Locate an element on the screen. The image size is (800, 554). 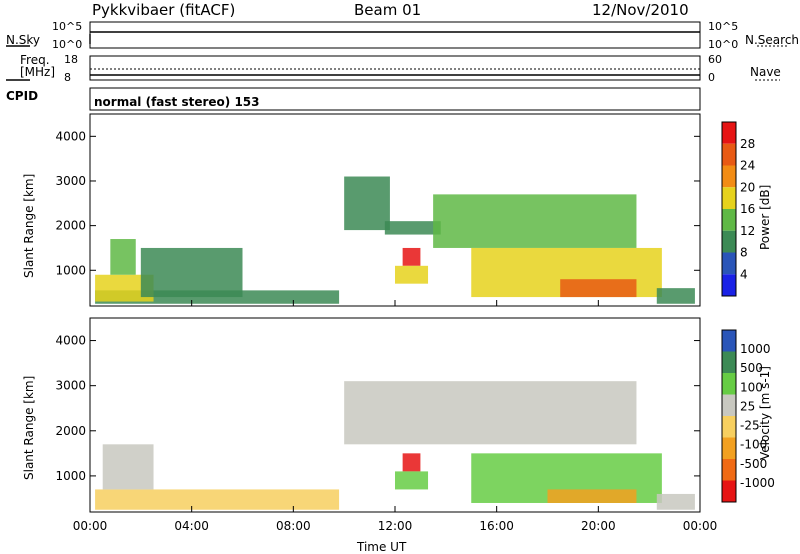
power-colorbar-tick: 28 is located at coordinates (747, 144).